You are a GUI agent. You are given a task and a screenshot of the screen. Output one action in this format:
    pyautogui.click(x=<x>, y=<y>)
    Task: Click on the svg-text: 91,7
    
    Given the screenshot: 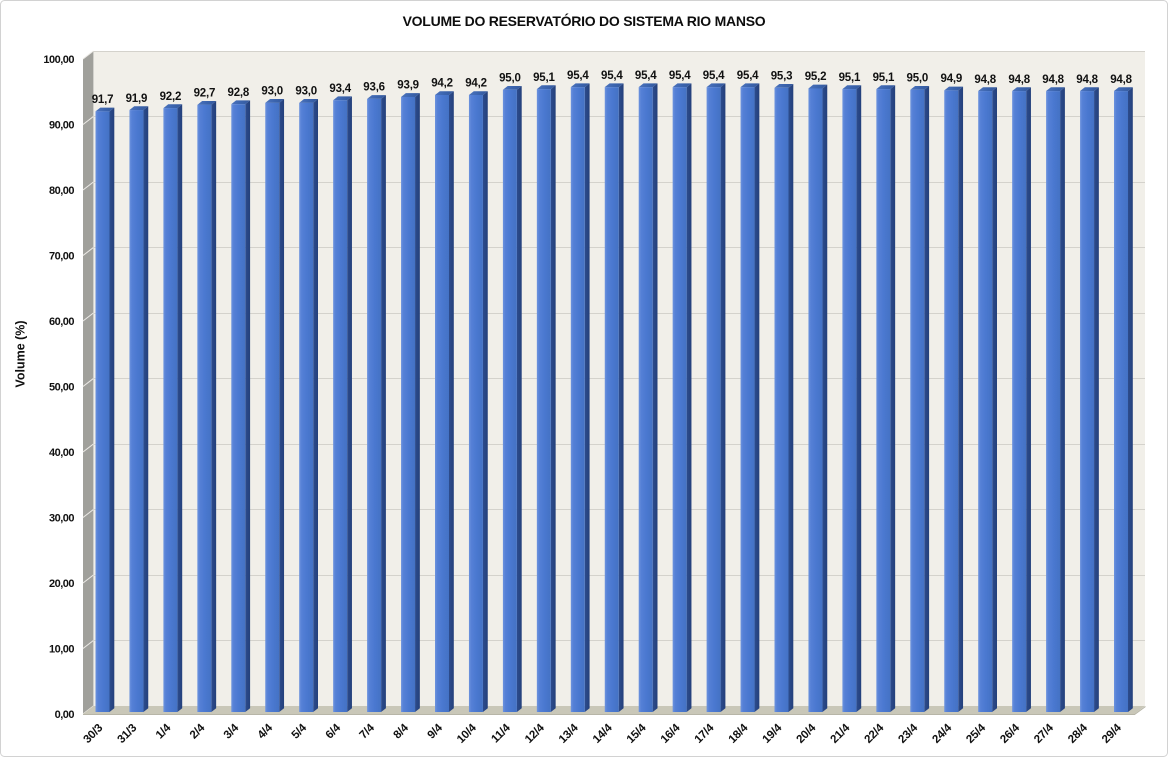 What is the action you would take?
    pyautogui.click(x=103, y=100)
    